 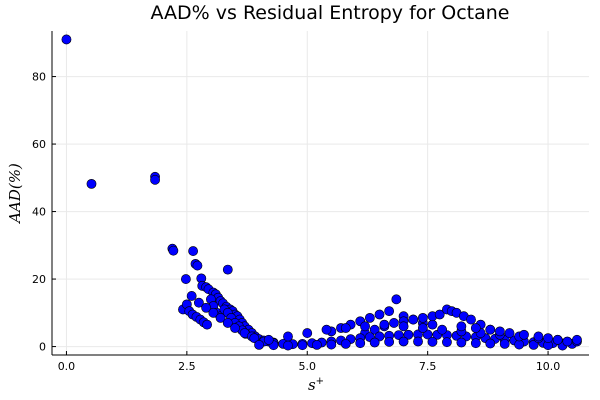 What do you see at coordinates (330, 13) in the screenshot?
I see `chart-title: AAD% vs Residual Entropy for Octane` at bounding box center [330, 13].